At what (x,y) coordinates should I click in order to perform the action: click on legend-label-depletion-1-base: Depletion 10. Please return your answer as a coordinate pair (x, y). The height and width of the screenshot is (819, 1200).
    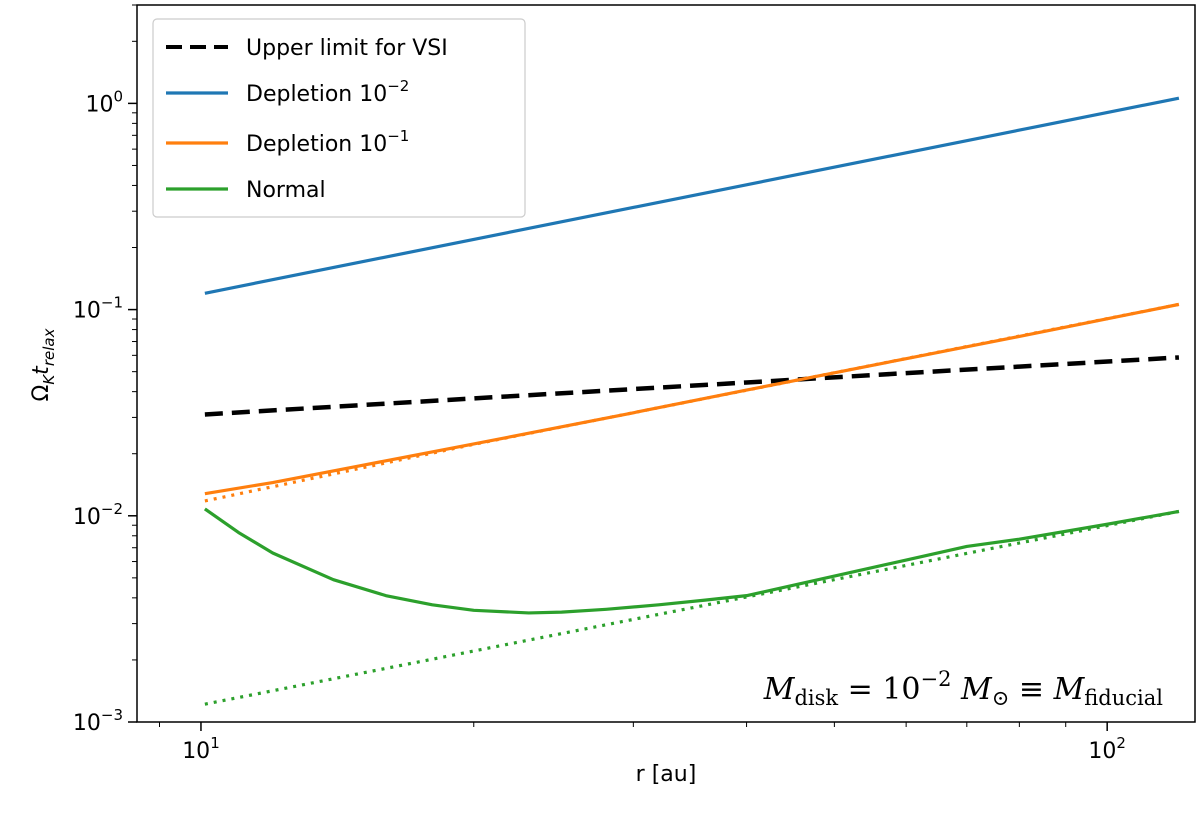
    Looking at the image, I should click on (316, 144).